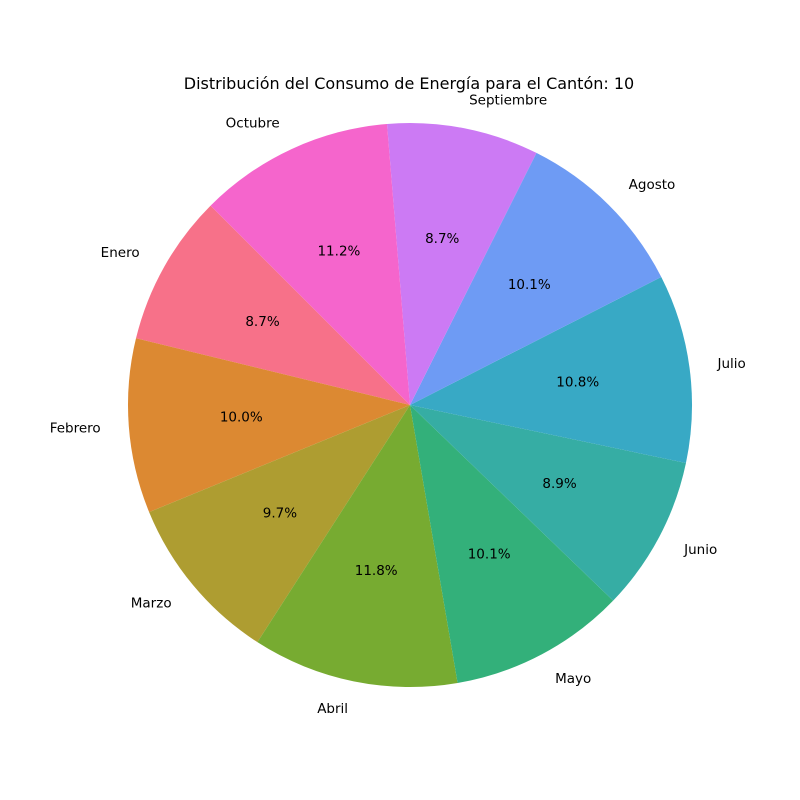 The width and height of the screenshot is (800, 800). Describe the element at coordinates (551, 370) in the screenshot. I see `pie-slice-julio` at that location.